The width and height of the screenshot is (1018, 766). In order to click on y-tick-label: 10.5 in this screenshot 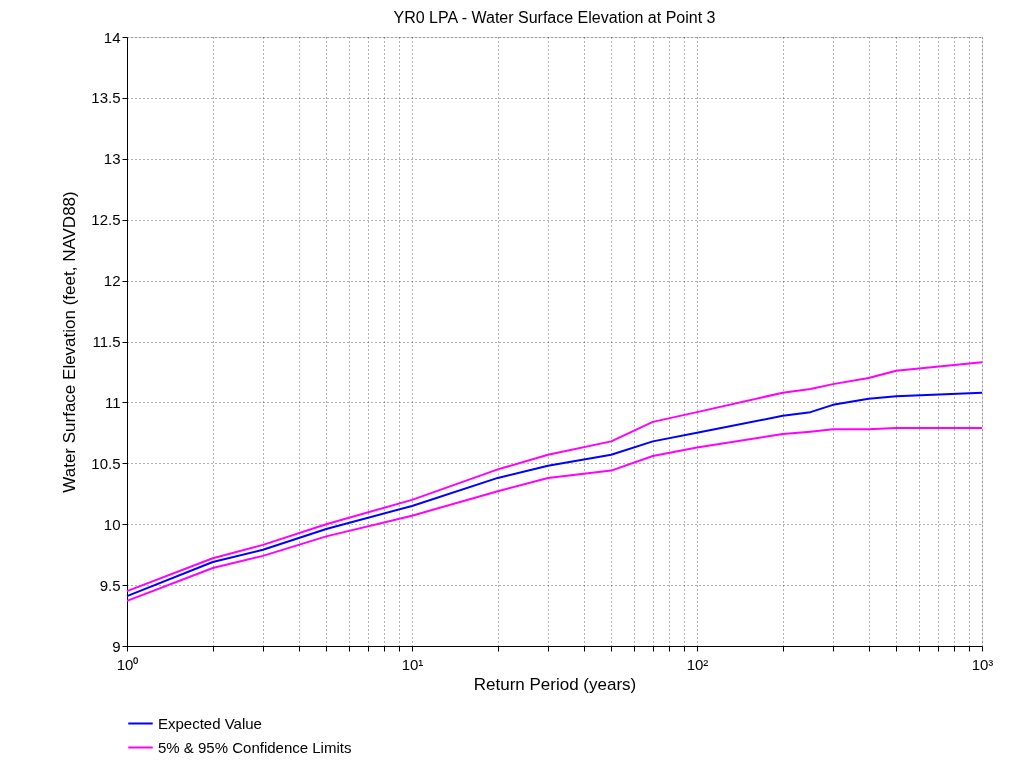, I will do `click(106, 463)`.